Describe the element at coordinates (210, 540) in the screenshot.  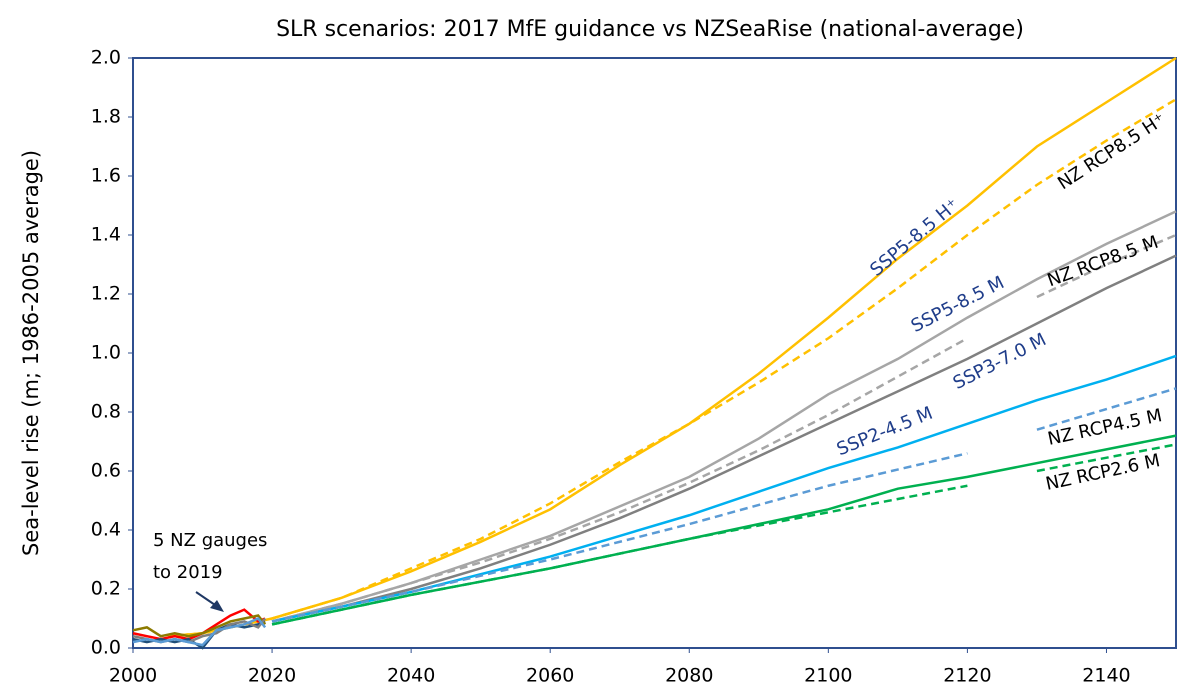
I see `annotation: 5 NZ gauges` at that location.